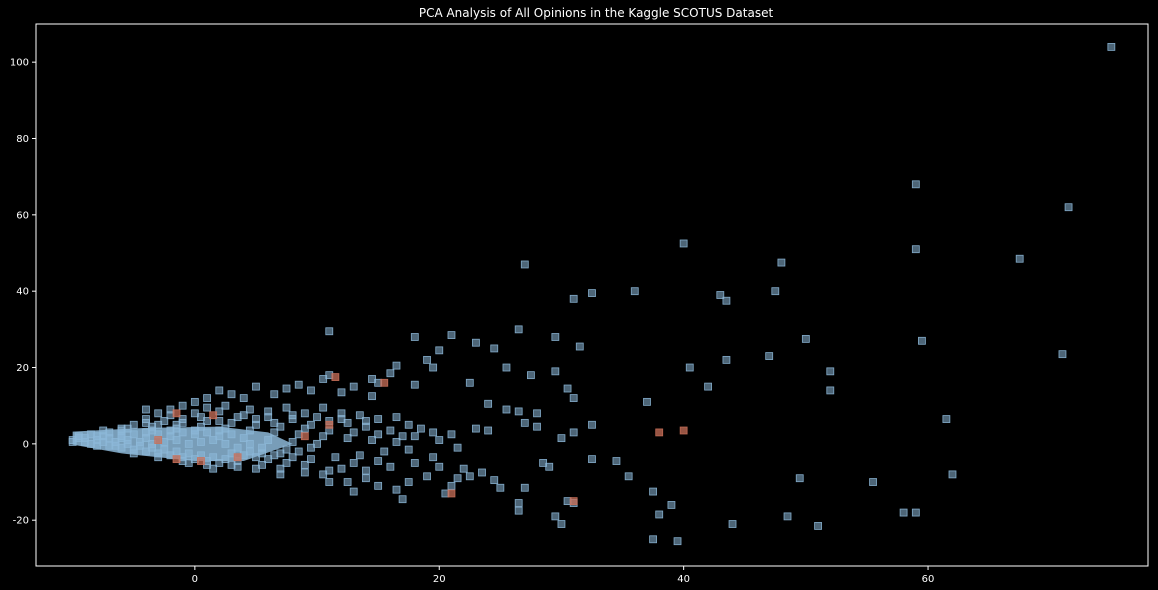 Image resolution: width=1158 pixels, height=590 pixels. I want to click on y-tick-label: 40, so click(22, 292).